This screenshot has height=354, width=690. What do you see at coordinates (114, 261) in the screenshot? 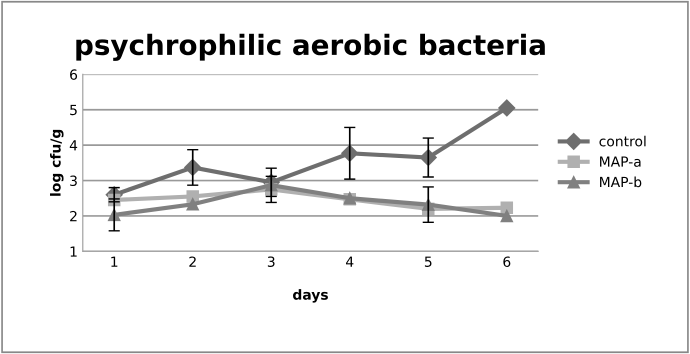
I see `x-tick-label: 1` at bounding box center [114, 261].